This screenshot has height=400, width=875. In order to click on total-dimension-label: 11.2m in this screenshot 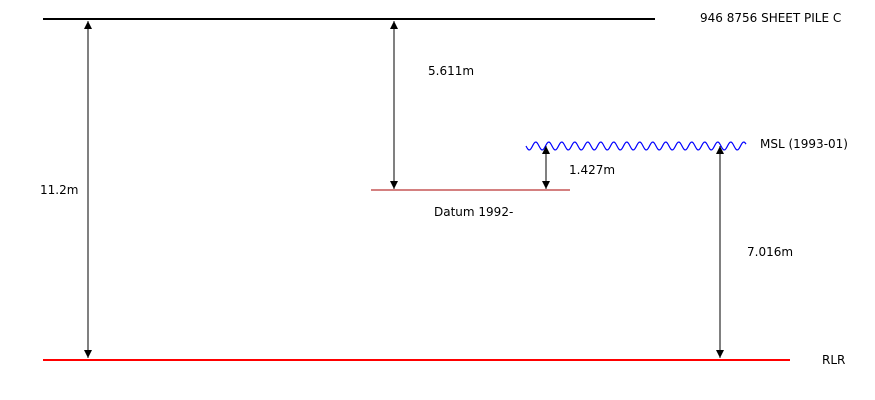, I will do `click(59, 190)`.